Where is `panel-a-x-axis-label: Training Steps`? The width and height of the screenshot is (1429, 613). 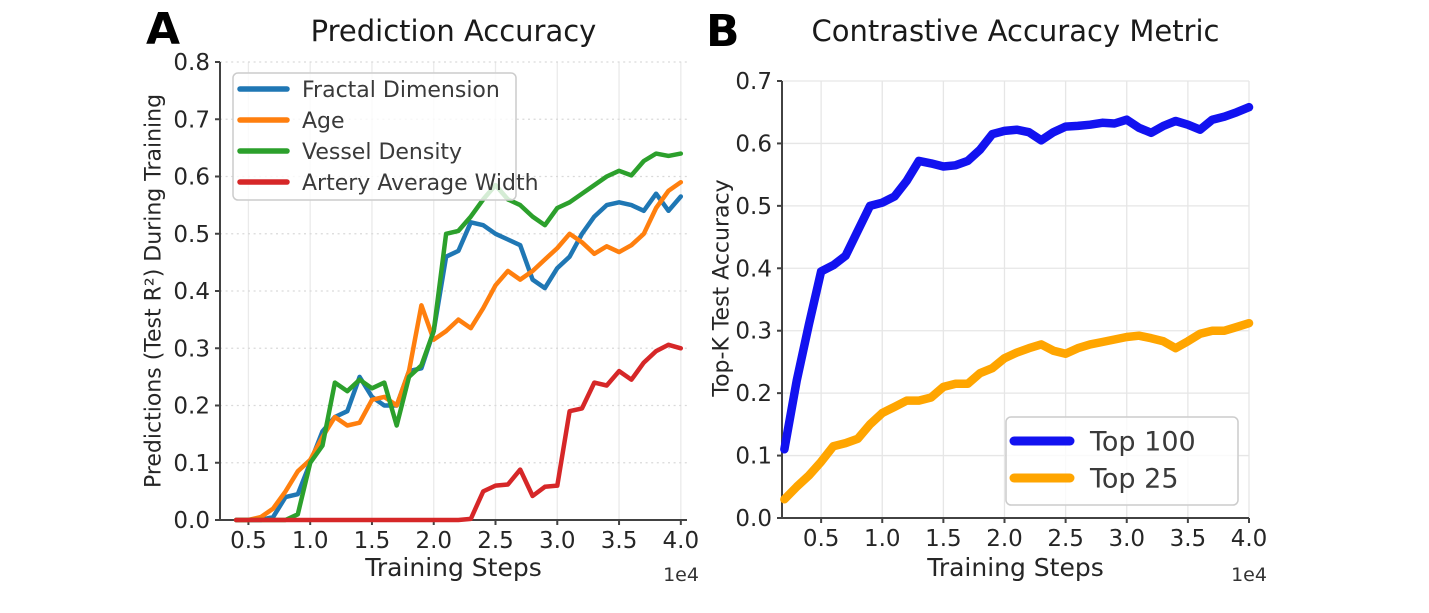 panel-a-x-axis-label: Training Steps is located at coordinates (453, 567).